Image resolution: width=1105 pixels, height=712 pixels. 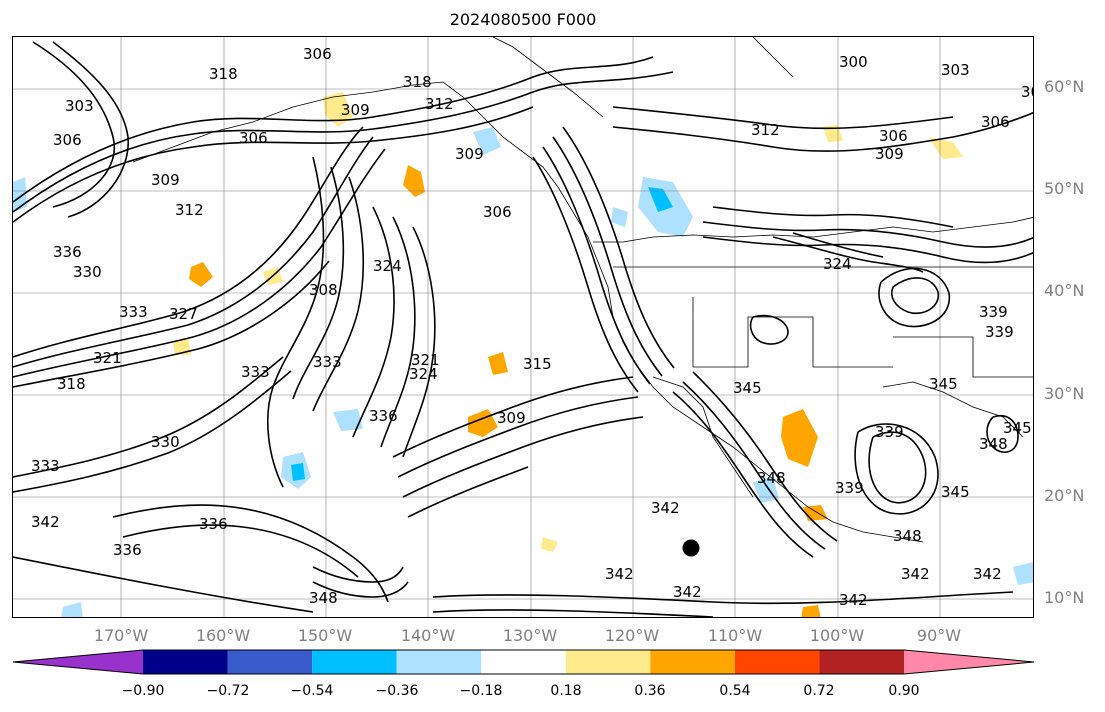 I want to click on colorbar-outline, so click(x=523, y=662).